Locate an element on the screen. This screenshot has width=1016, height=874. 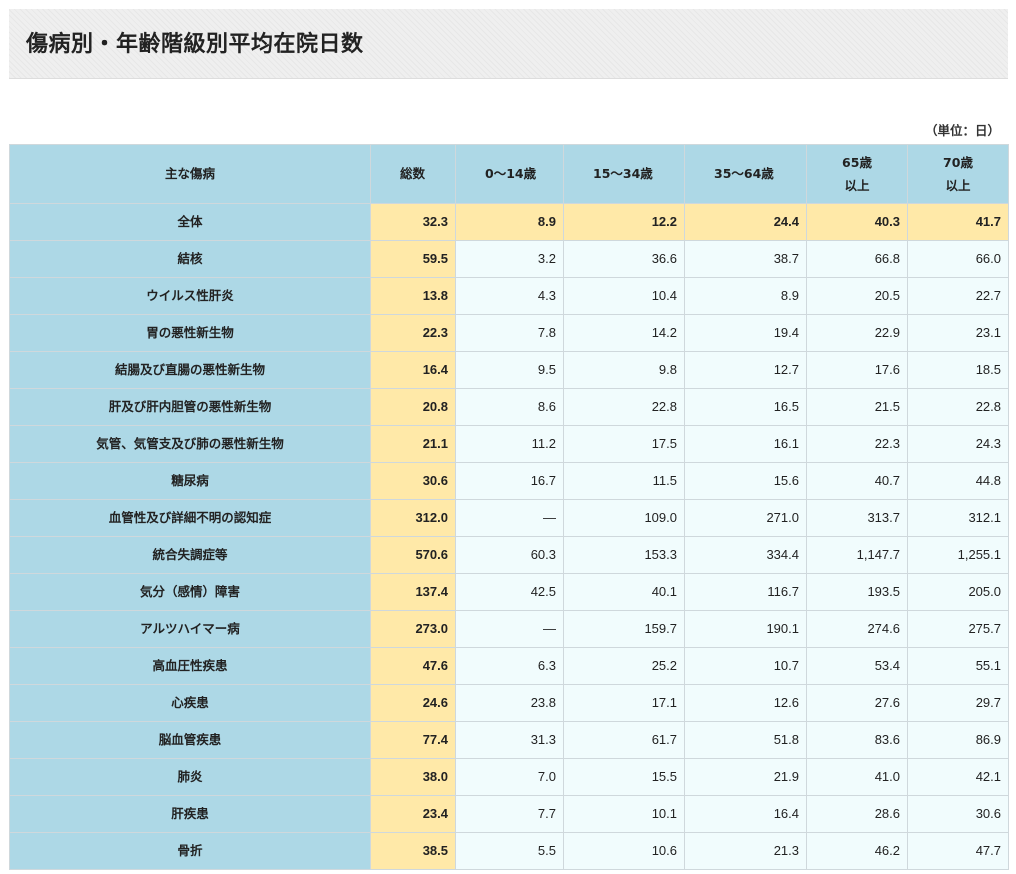
unit-label: （単位：日） is located at coordinates (962, 130).